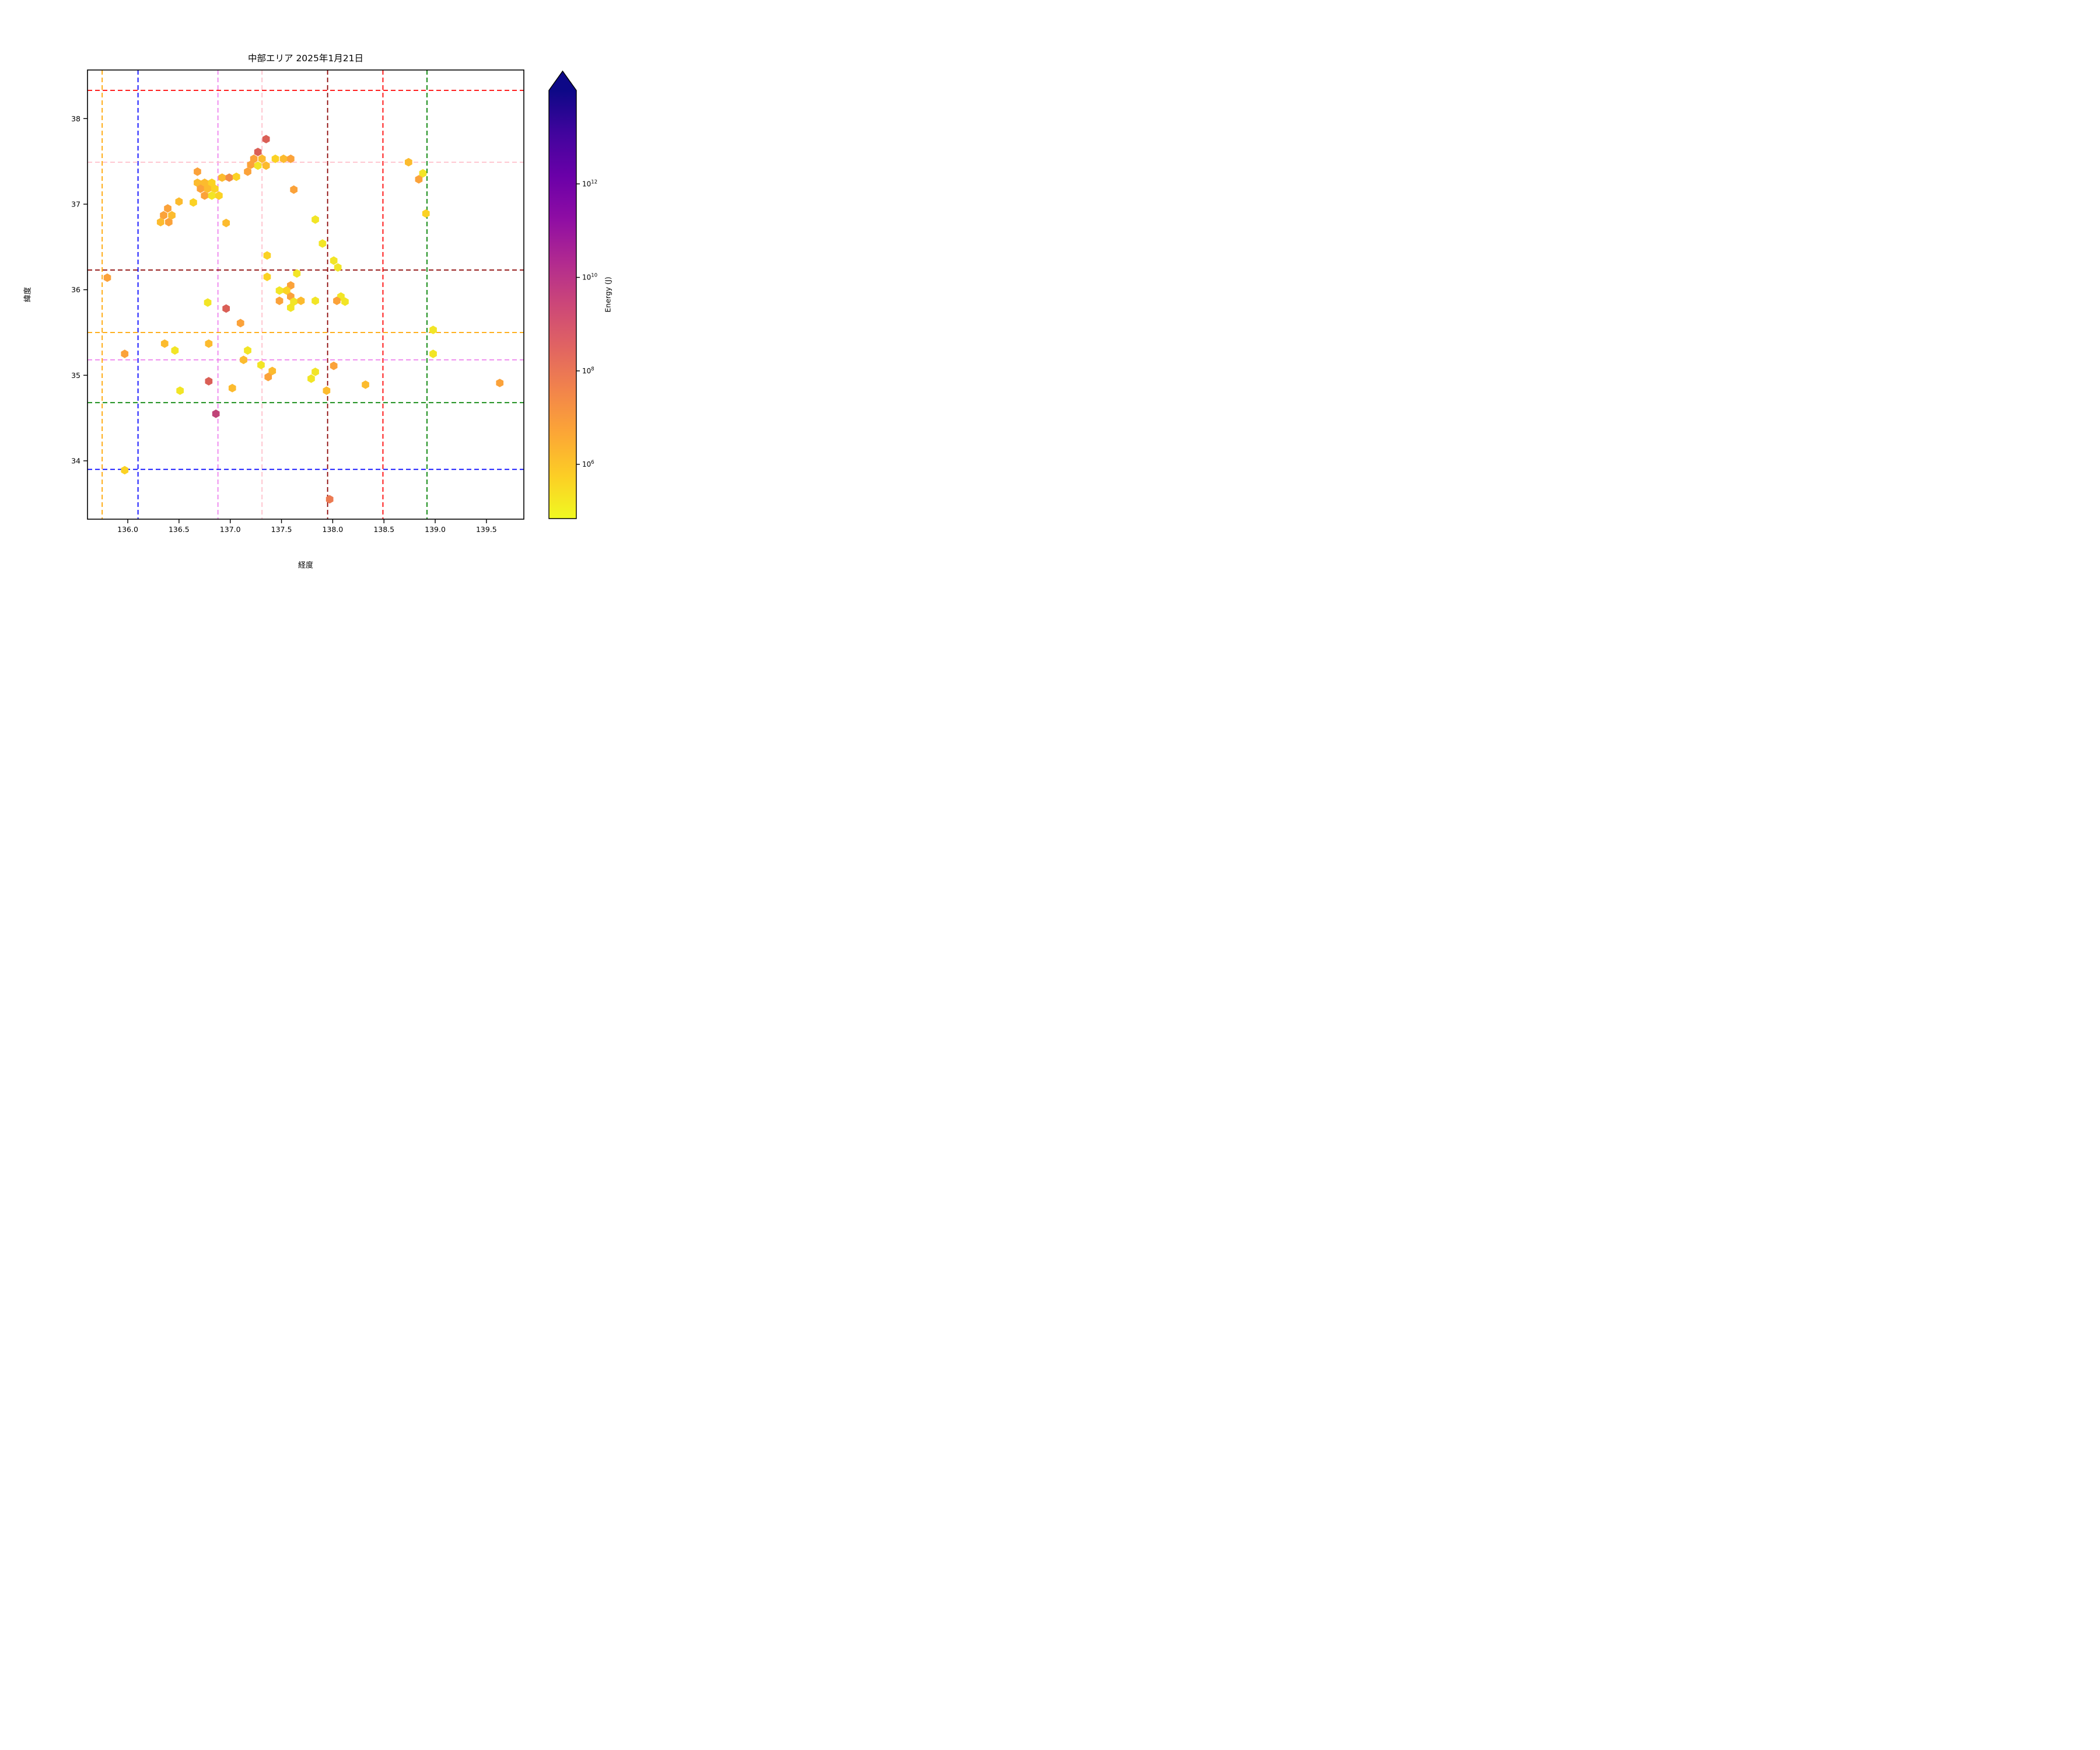 The width and height of the screenshot is (2100, 1750). What do you see at coordinates (435, 529) in the screenshot?
I see `x-tick-label: 139.0` at bounding box center [435, 529].